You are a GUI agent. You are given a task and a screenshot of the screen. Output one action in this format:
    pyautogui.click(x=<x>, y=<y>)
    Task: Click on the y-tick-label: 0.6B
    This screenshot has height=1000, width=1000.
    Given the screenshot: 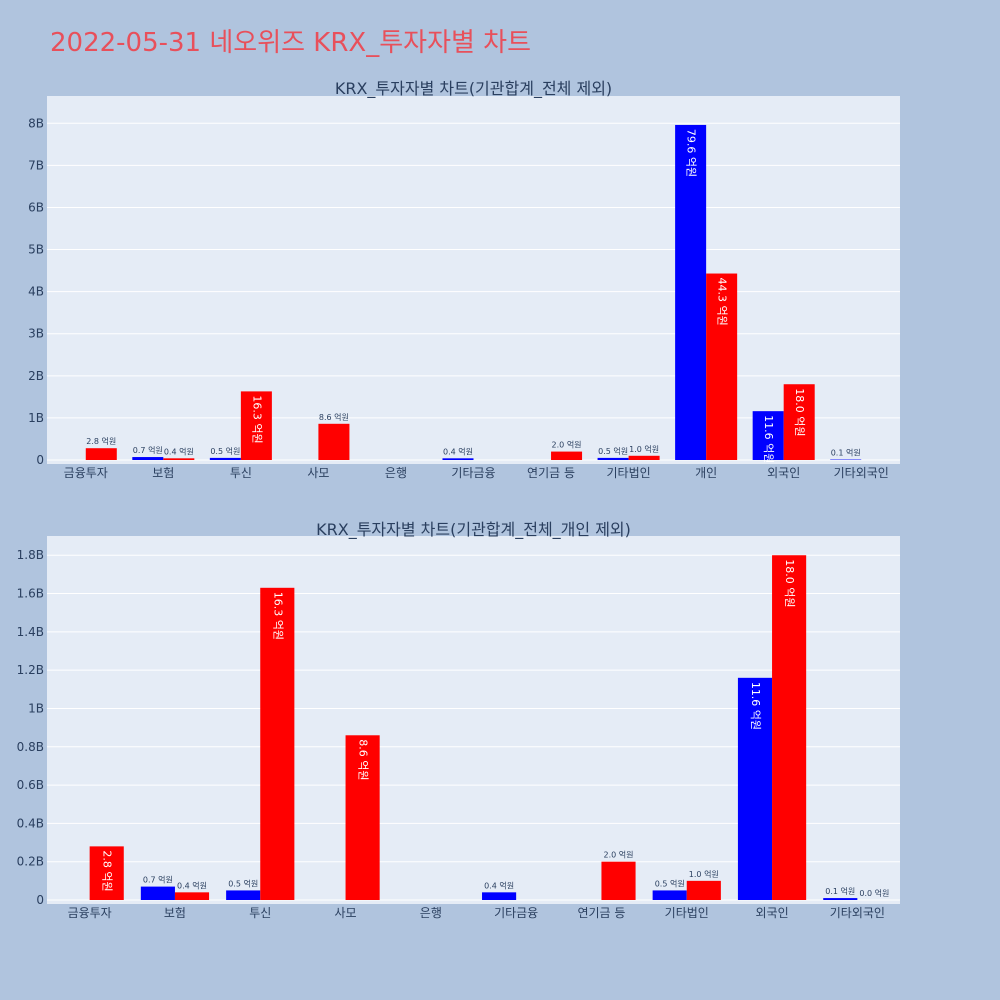 What is the action you would take?
    pyautogui.click(x=30, y=785)
    